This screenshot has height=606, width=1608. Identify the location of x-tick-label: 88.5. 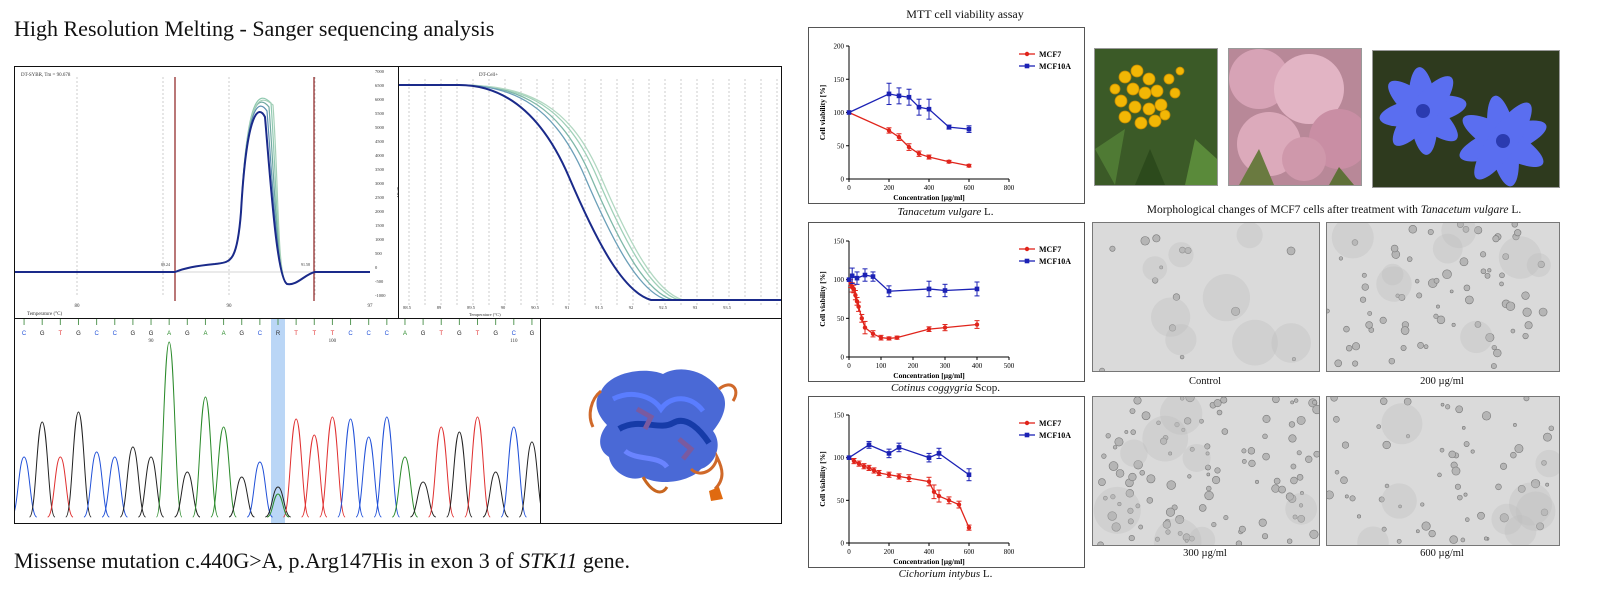
(407, 307).